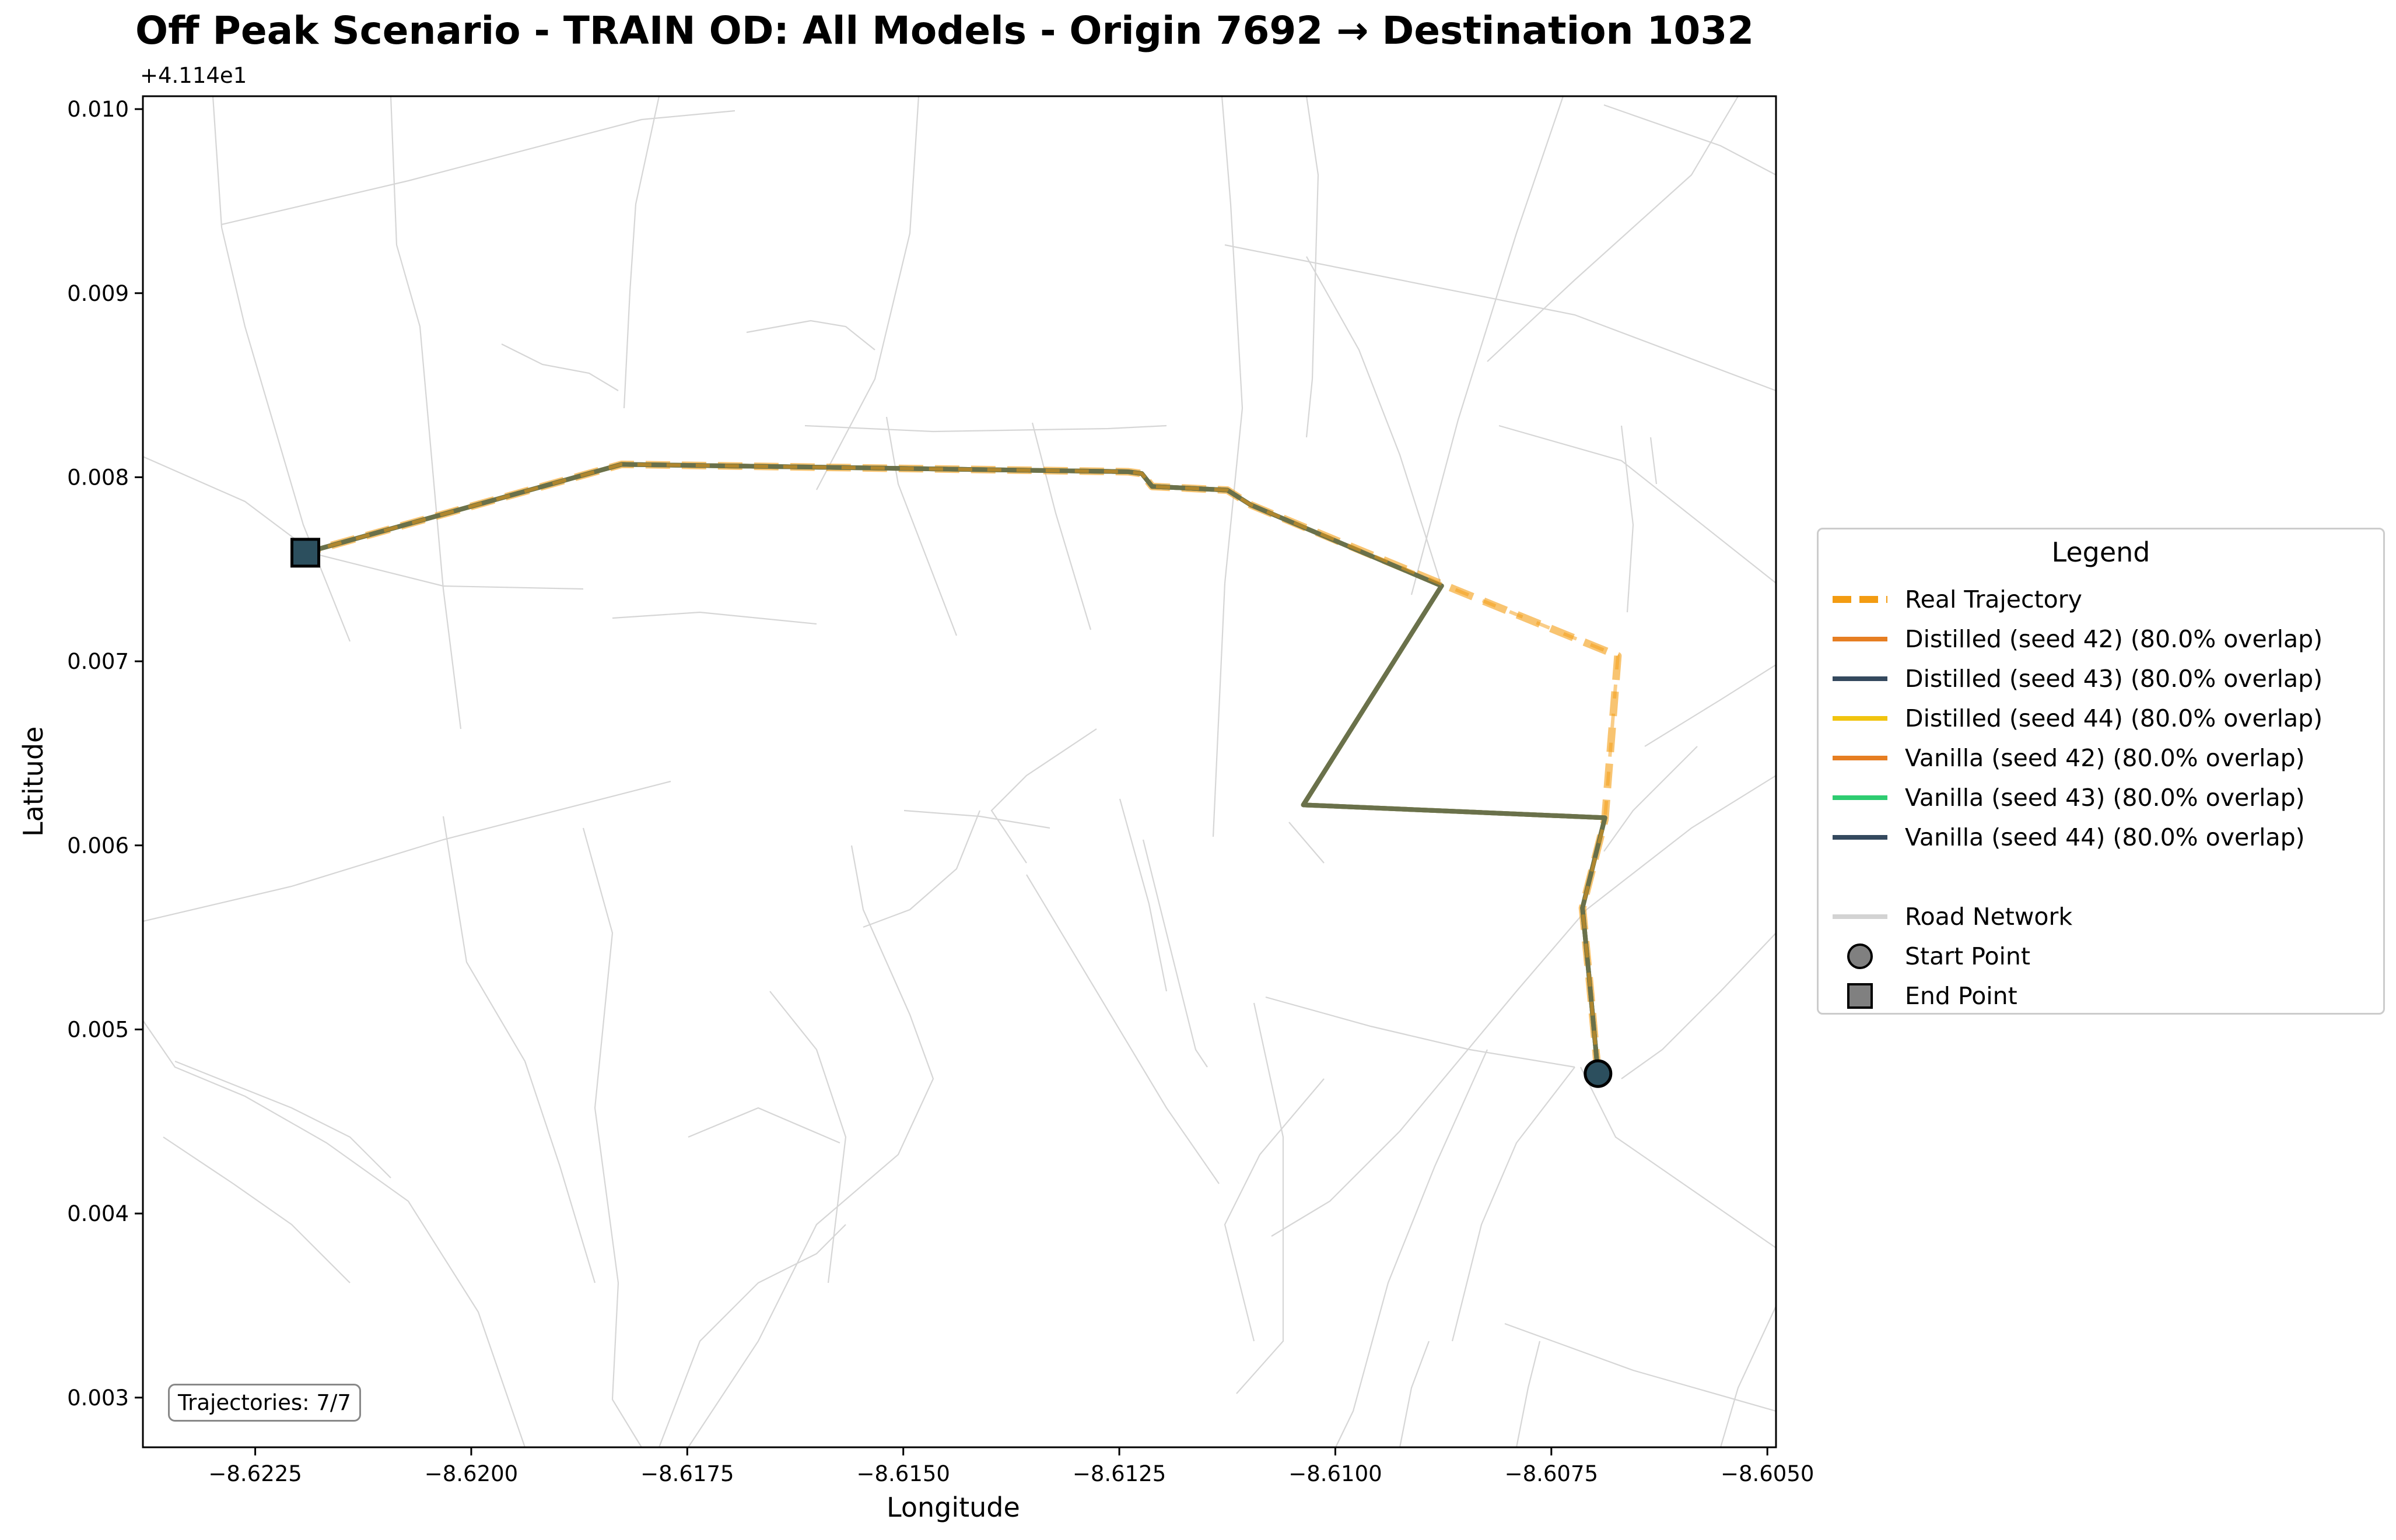 The width and height of the screenshot is (2396, 1540). What do you see at coordinates (193, 75) in the screenshot?
I see `y-offset-label: +4.114e1` at bounding box center [193, 75].